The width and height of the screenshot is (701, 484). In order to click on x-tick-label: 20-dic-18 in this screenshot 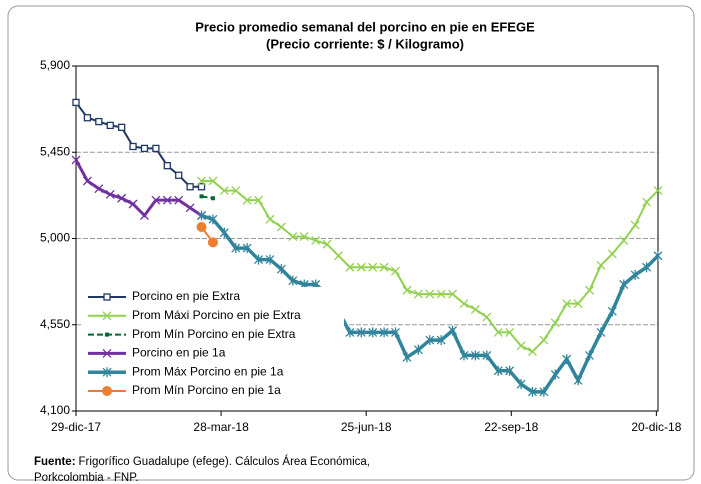, I will do `click(656, 427)`.